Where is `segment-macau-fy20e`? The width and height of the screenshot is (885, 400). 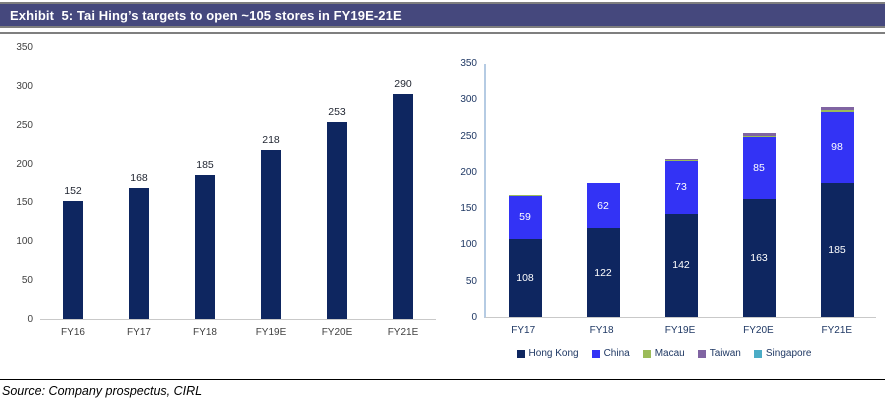
segment-macau-fy20e is located at coordinates (759, 136).